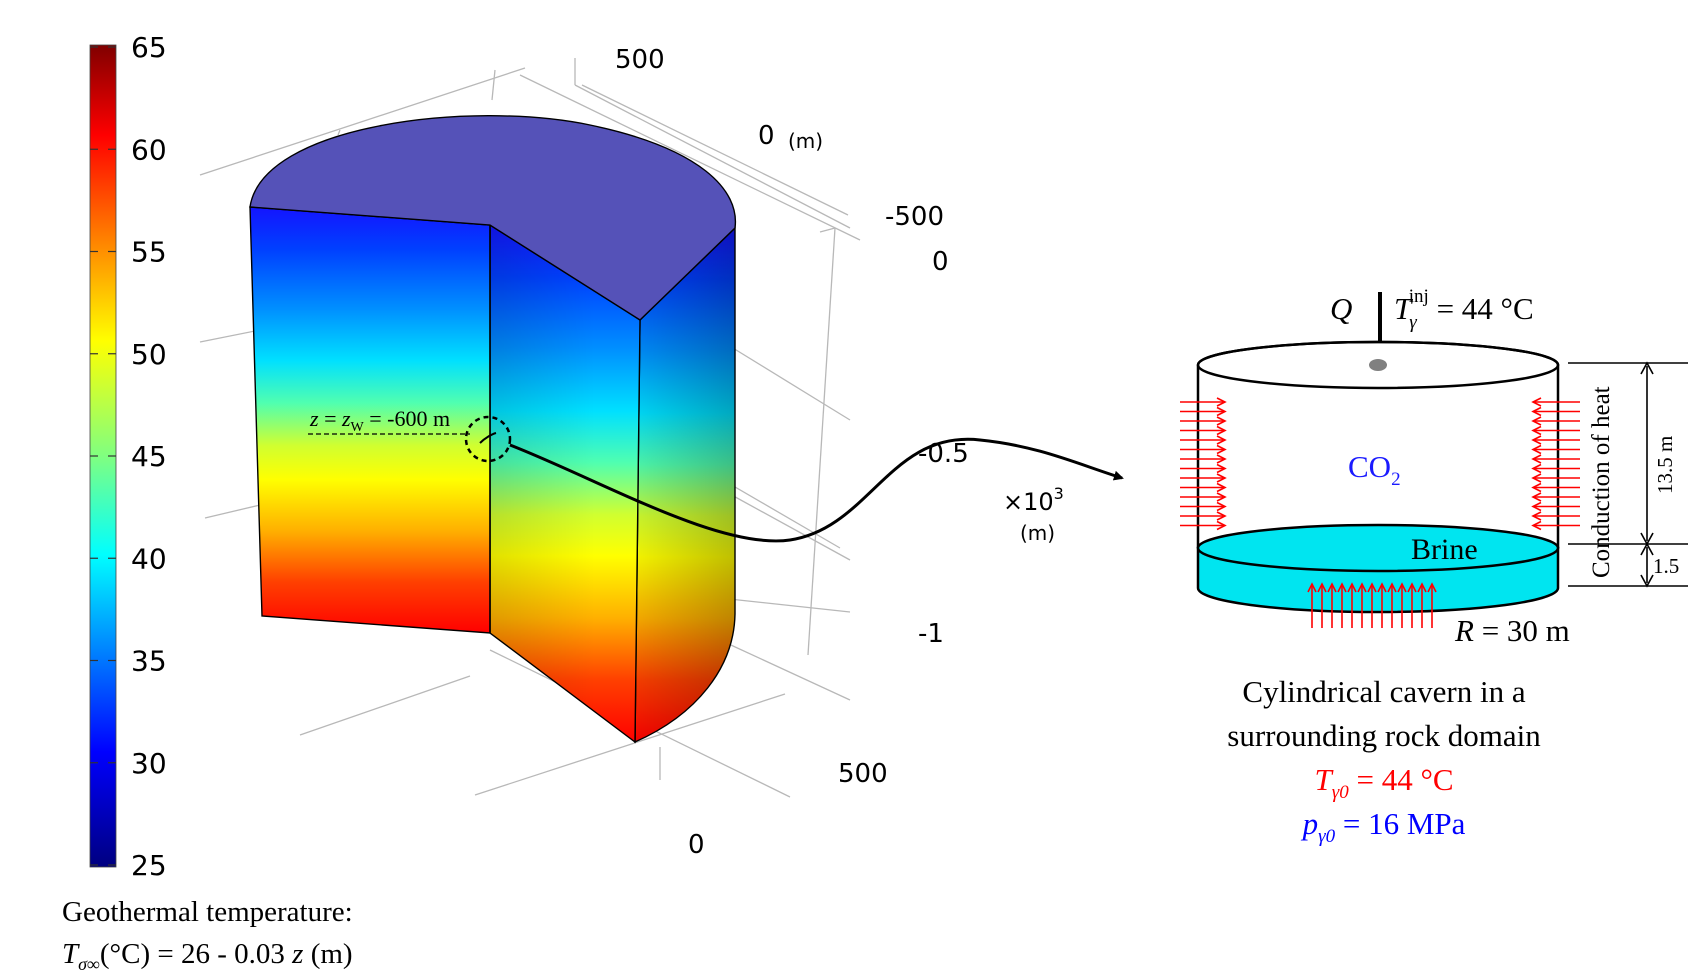 Image resolution: width=1688 pixels, height=976 pixels. Describe the element at coordinates (1341, 308) in the screenshot. I see `flow-rate-label: Q` at that location.